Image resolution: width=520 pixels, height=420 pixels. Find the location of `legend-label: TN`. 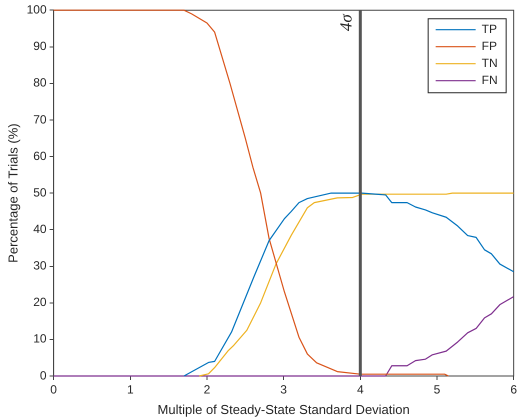

legend-label: TN is located at coordinates (490, 63).